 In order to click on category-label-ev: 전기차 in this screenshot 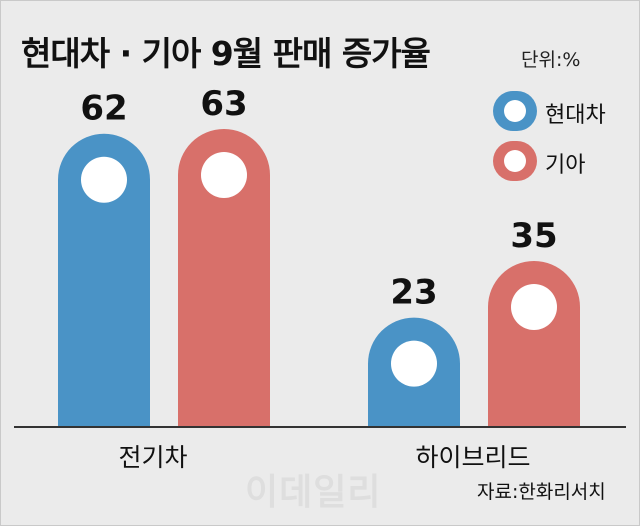, I will do `click(152, 457)`.